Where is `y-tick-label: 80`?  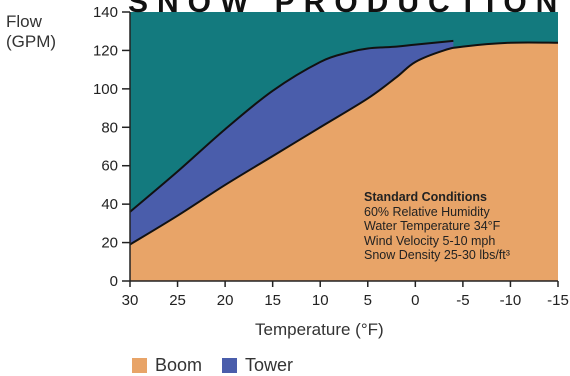
y-tick-label: 80 is located at coordinates (109, 127).